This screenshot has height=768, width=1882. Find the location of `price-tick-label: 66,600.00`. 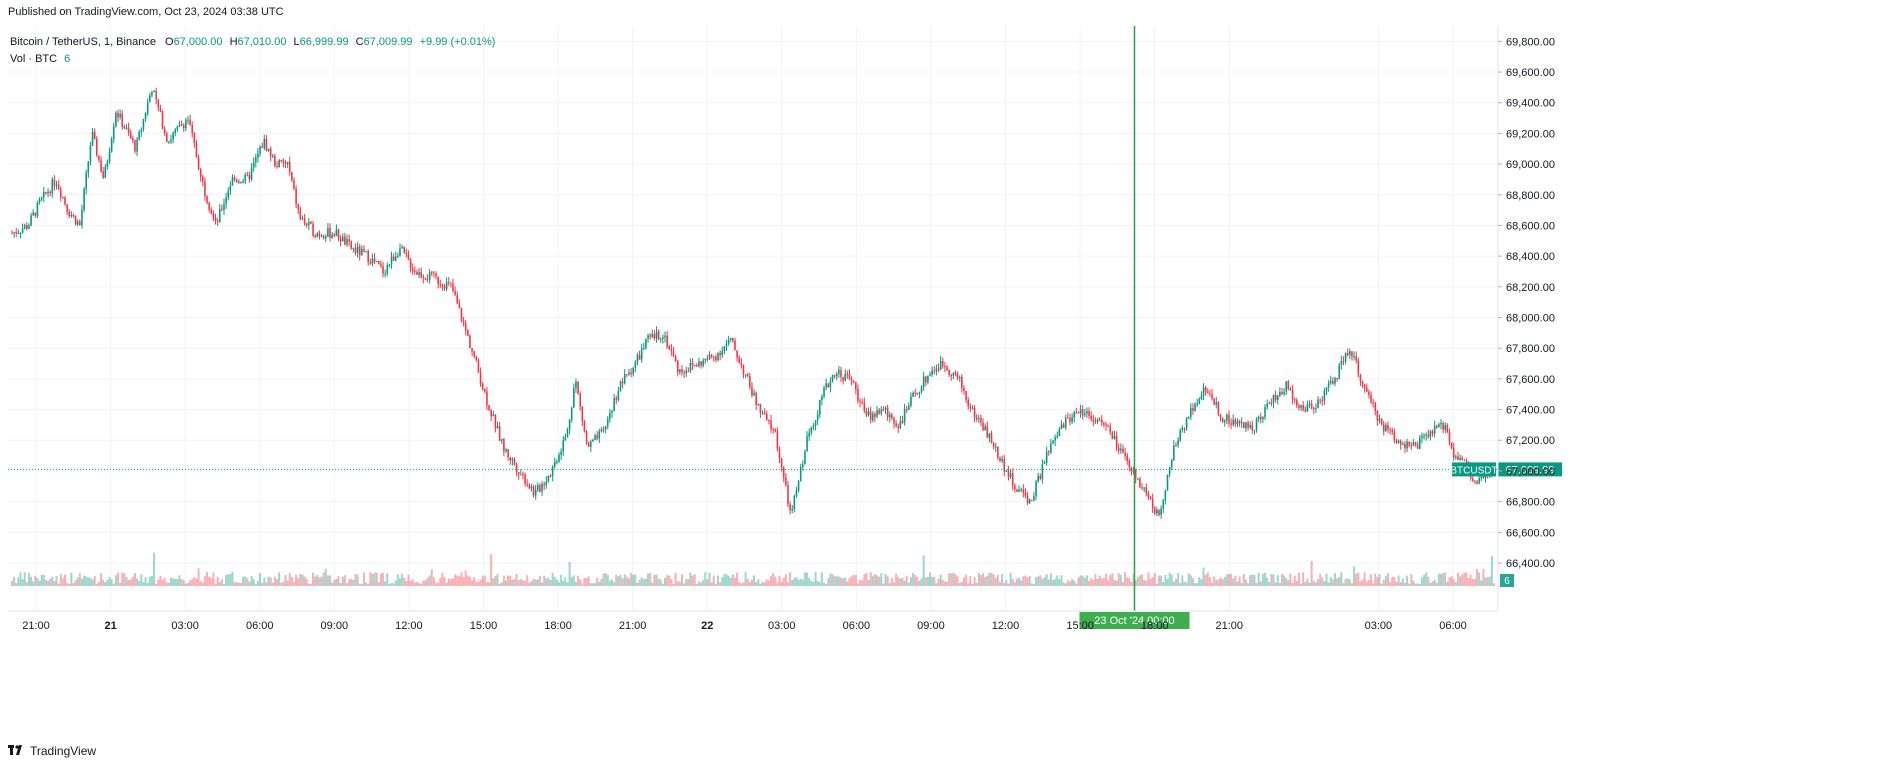

price-tick-label: 66,600.00 is located at coordinates (1530, 533).